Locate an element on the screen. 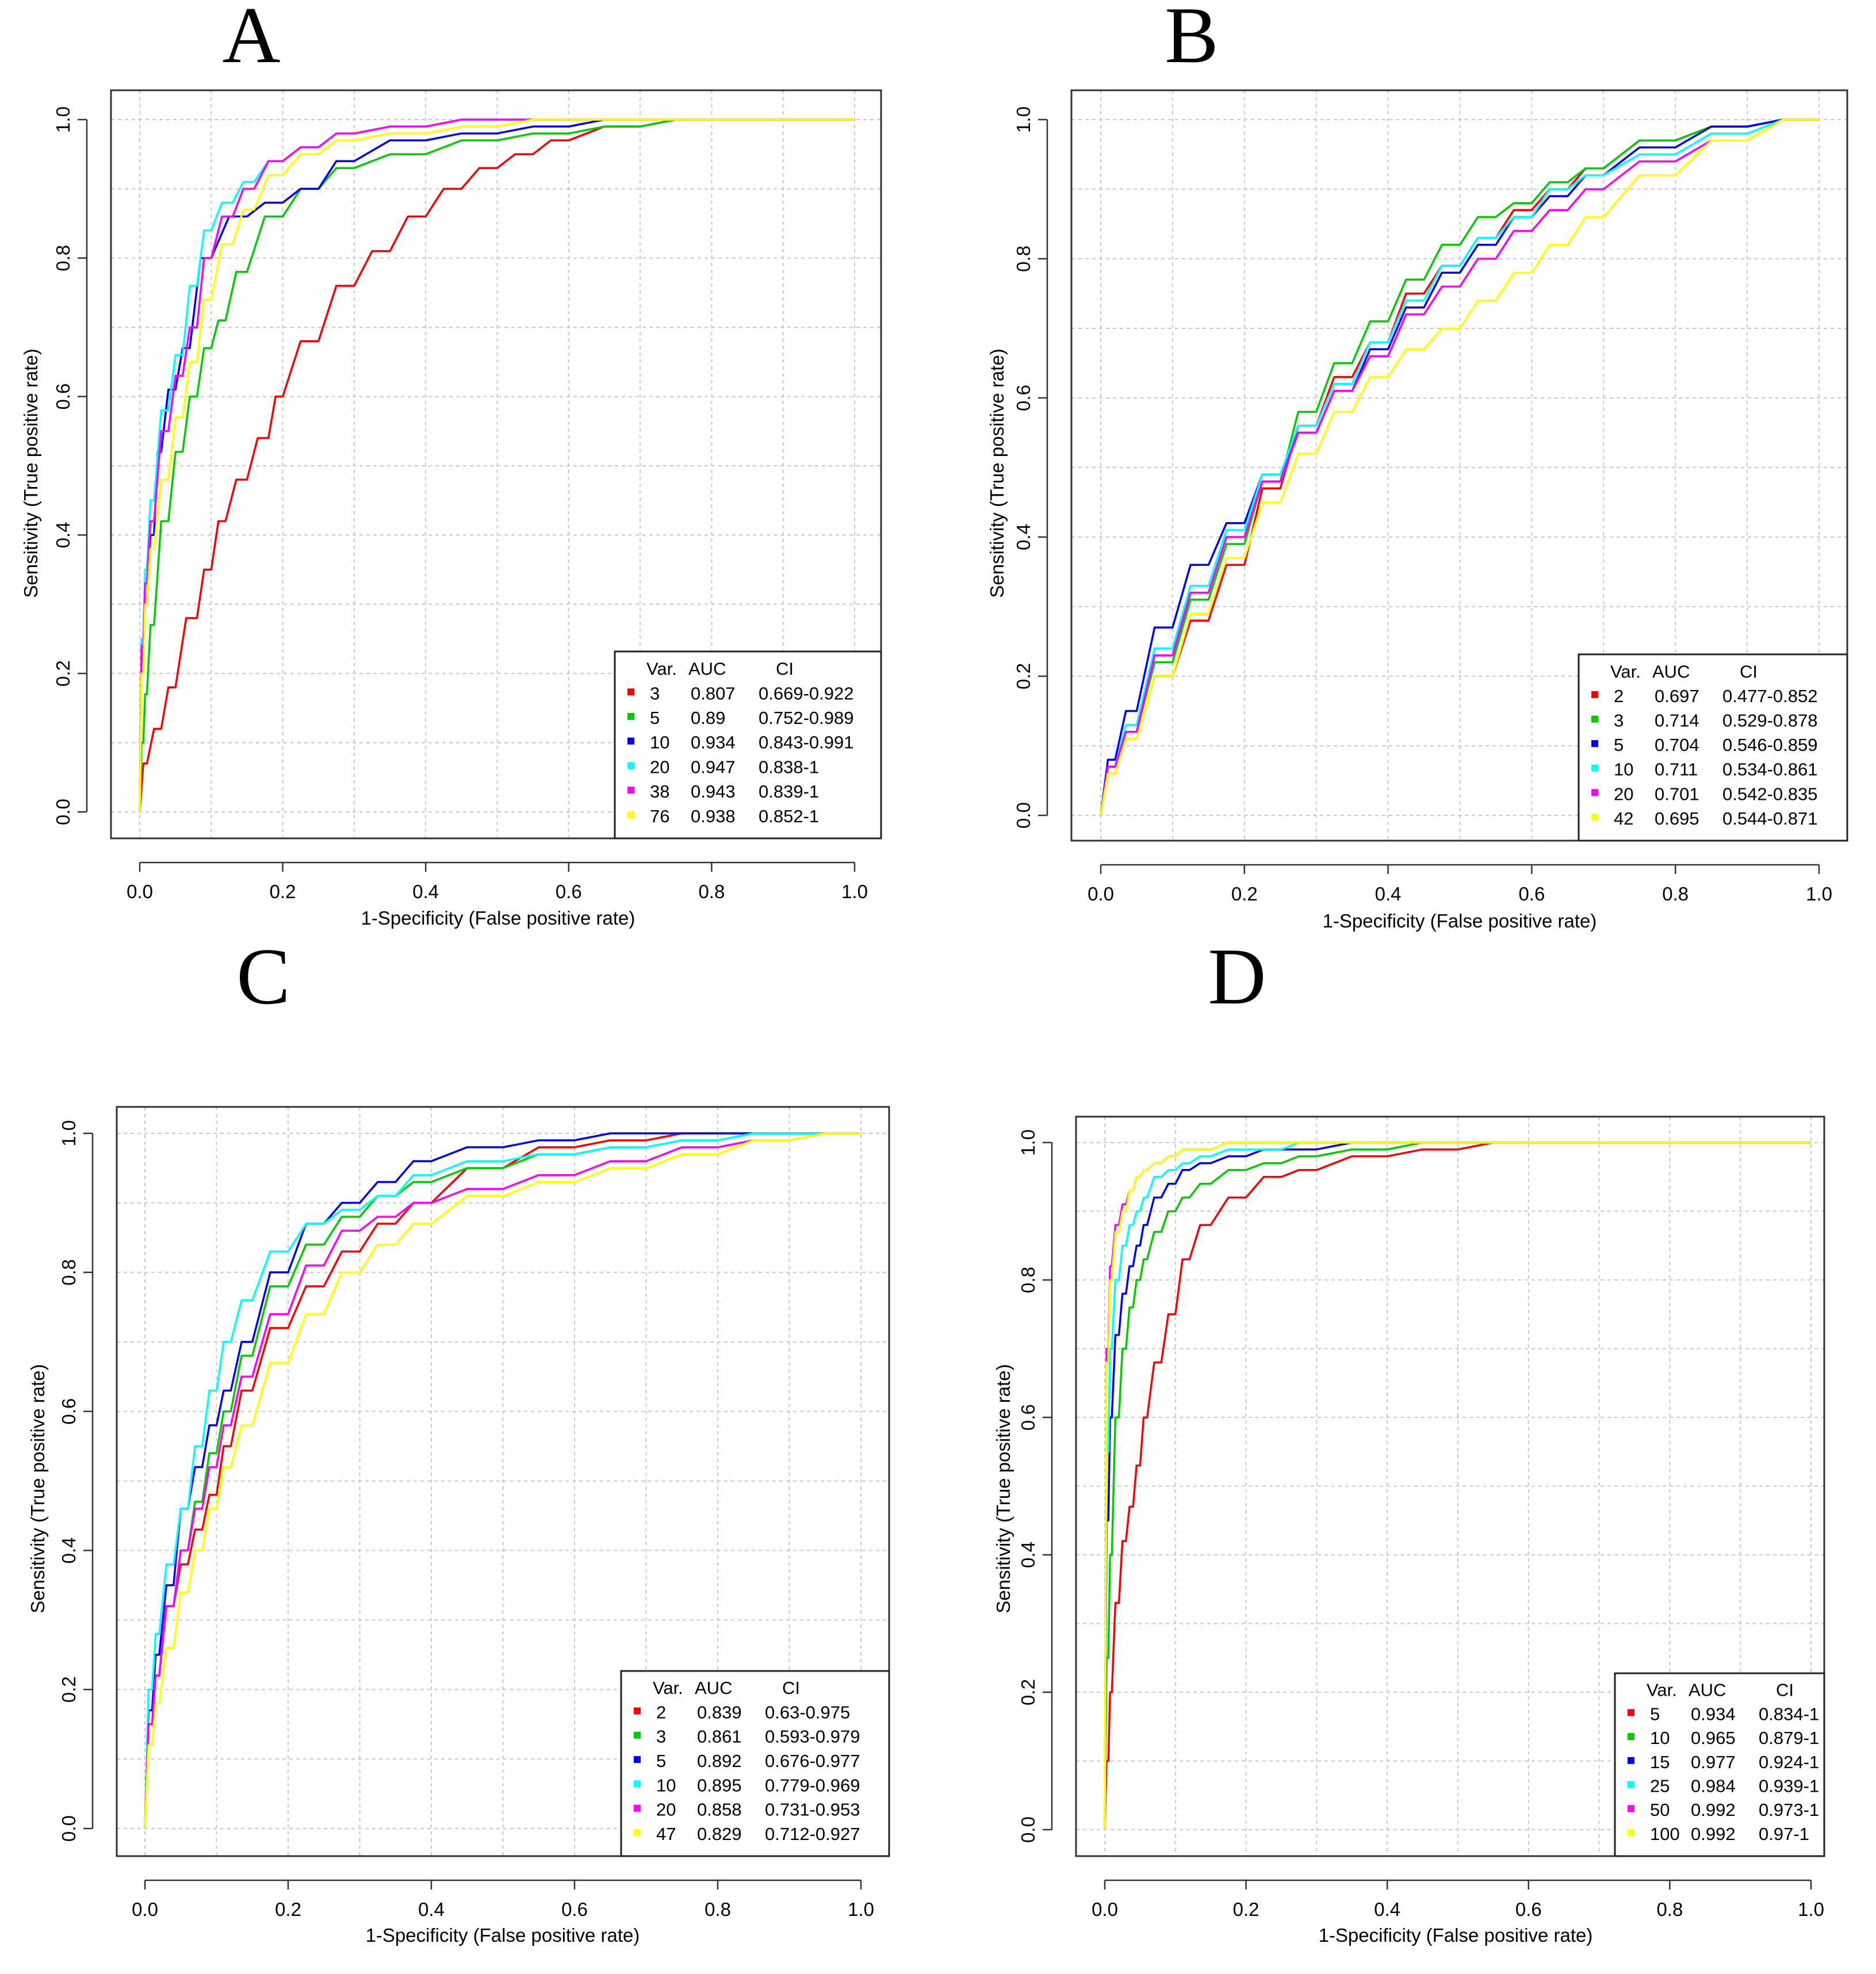 The width and height of the screenshot is (1876, 1974). legend-ci: 0.731-0.953 is located at coordinates (812, 1810).